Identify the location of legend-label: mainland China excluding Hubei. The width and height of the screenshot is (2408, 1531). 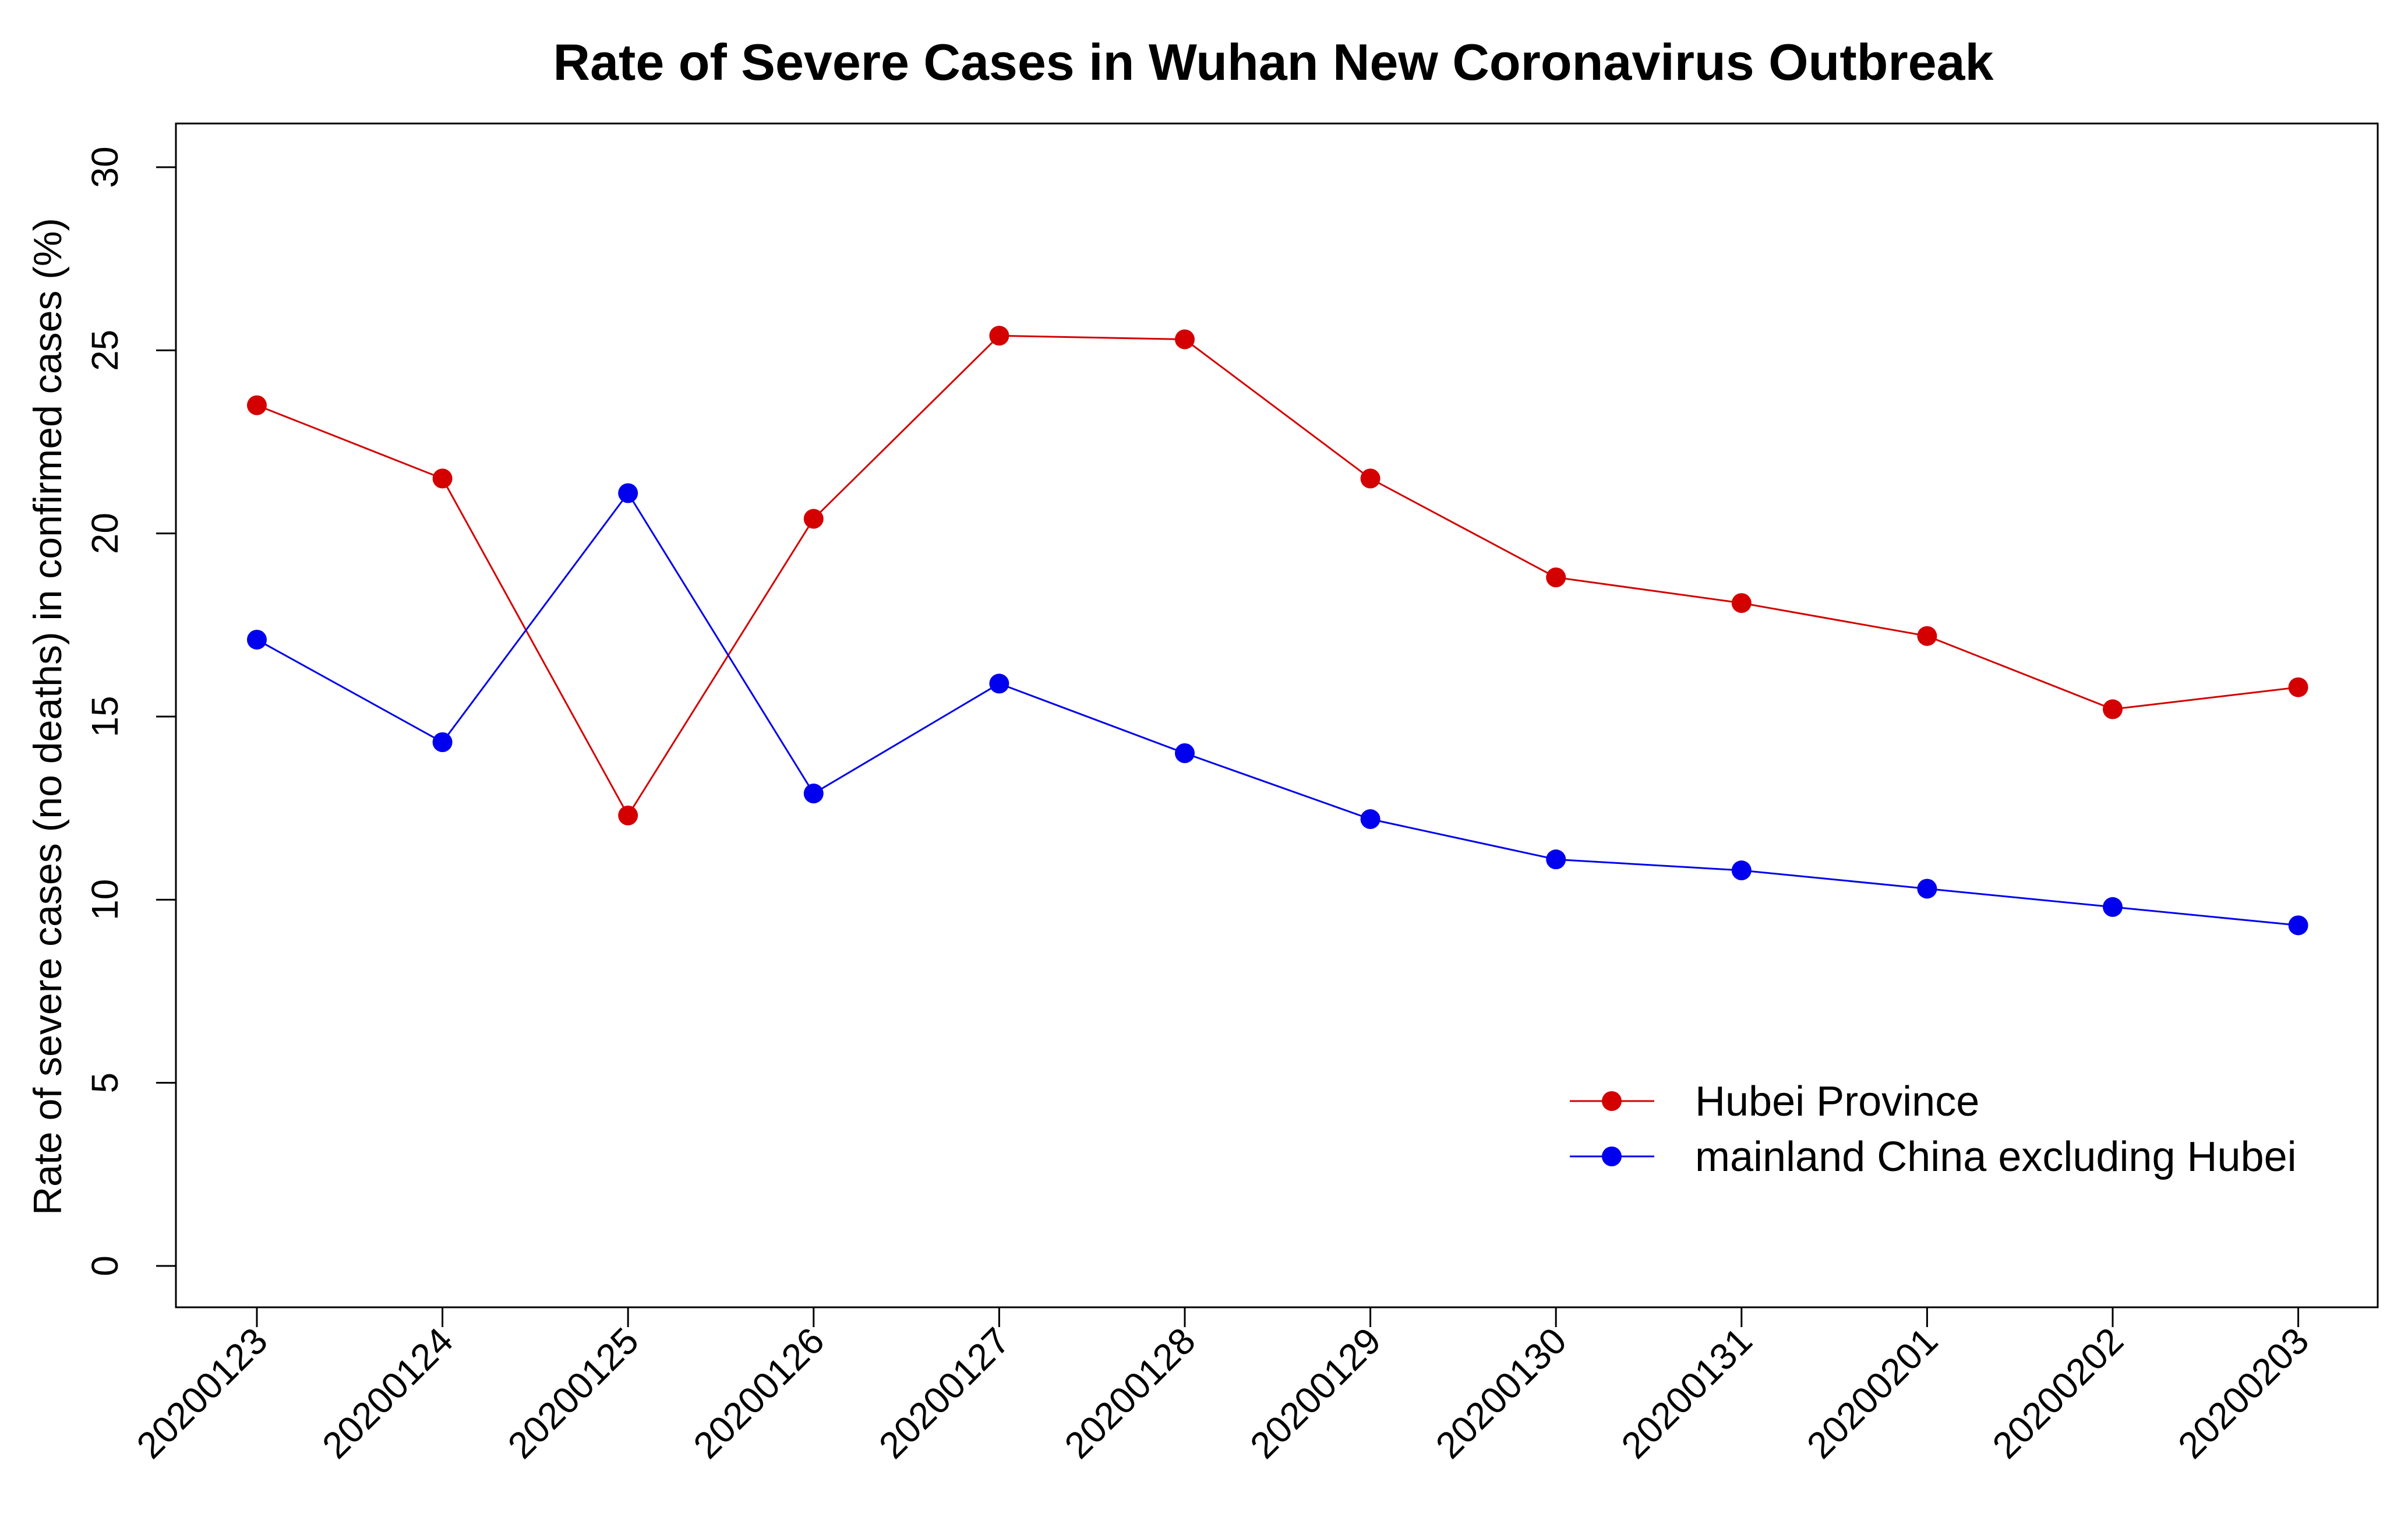
(1996, 1157).